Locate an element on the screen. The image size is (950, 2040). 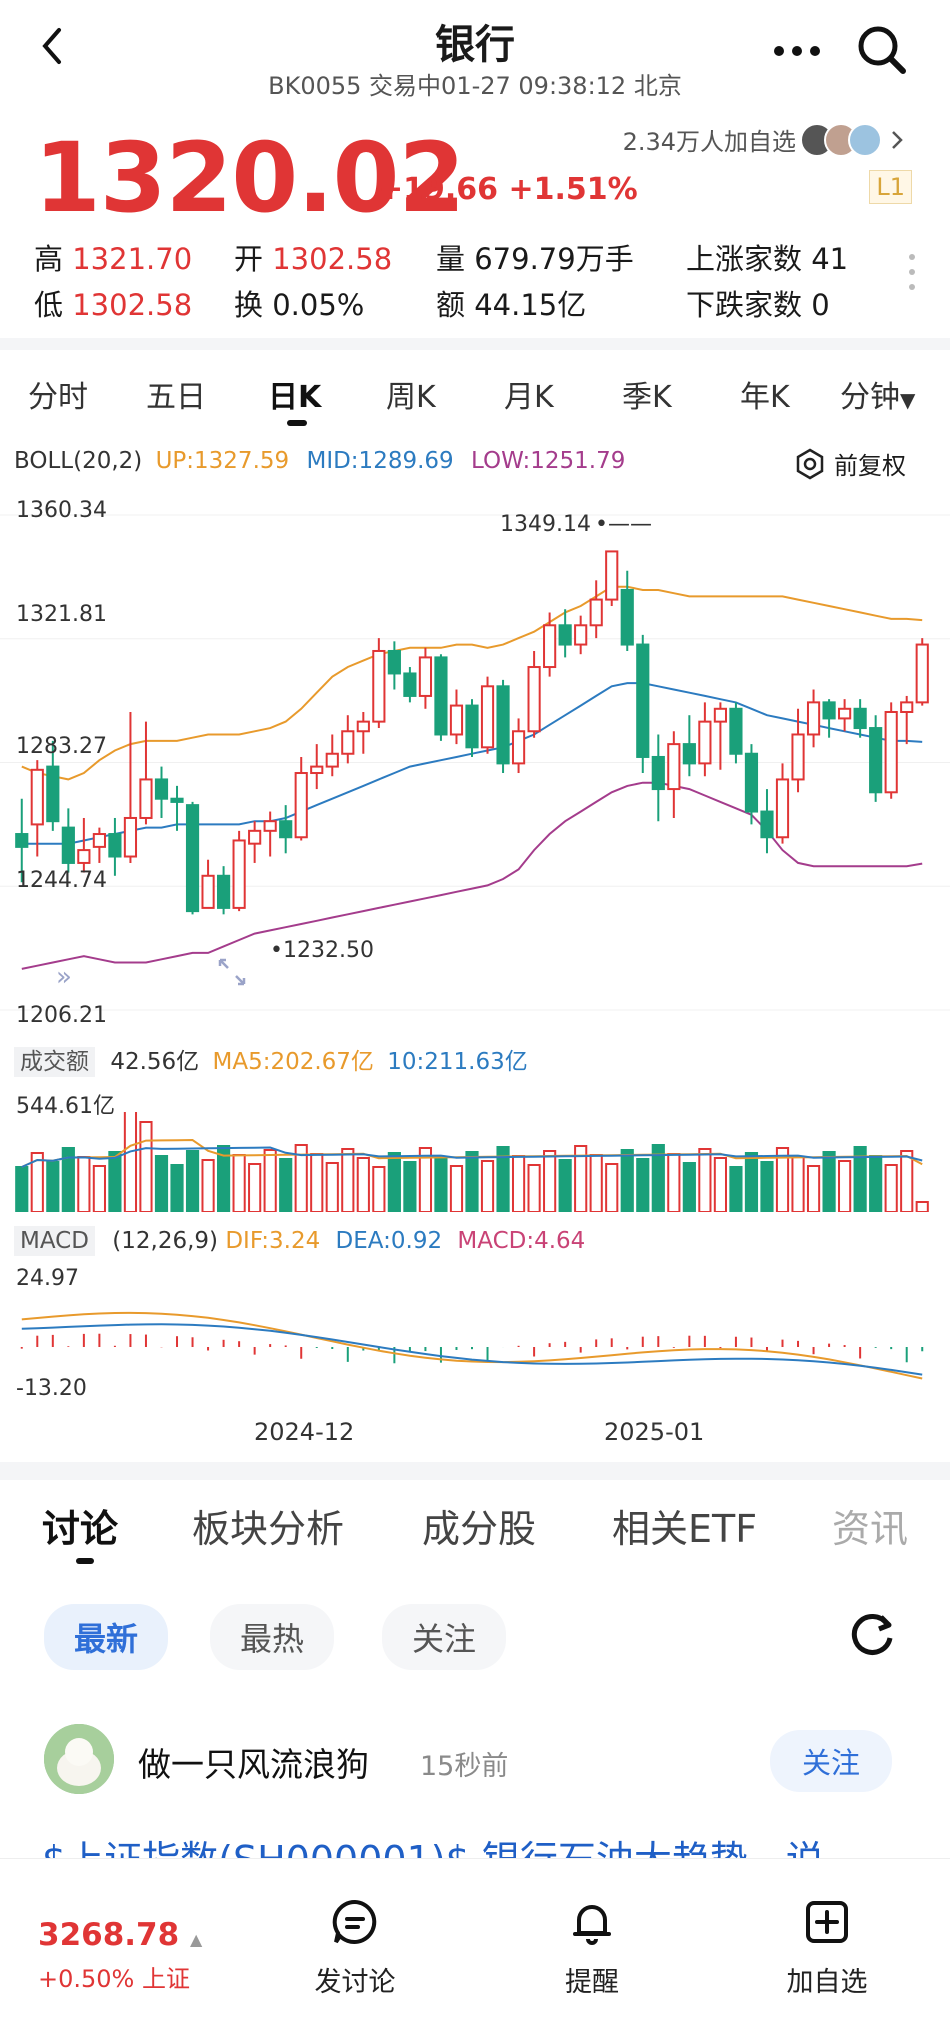
stat-down-count: 下跌家数 0 is located at coordinates (758, 303).